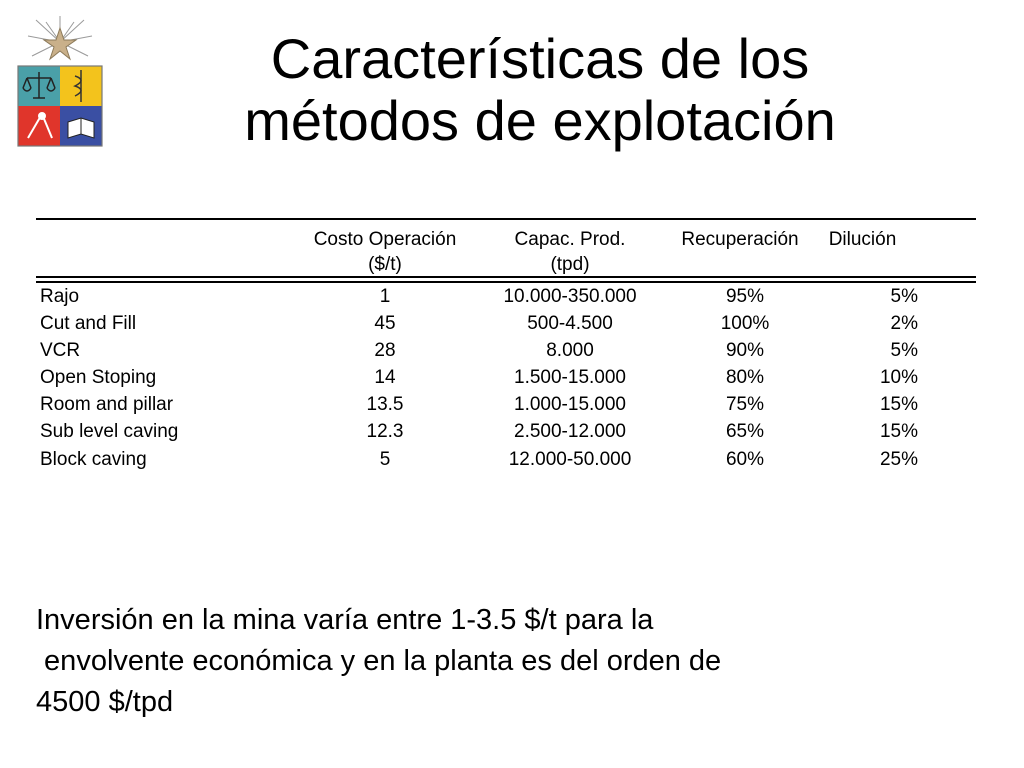  Describe the element at coordinates (385, 252) in the screenshot. I see `header-operating-cost: Costo Operación ($/t)` at that location.